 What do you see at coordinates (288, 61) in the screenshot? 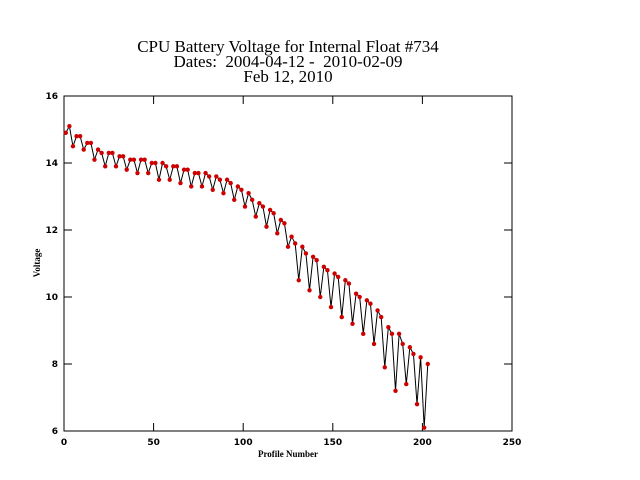
I see `chart-subtitle: Dates: 2004-04-12 - 2010-02-09` at bounding box center [288, 61].